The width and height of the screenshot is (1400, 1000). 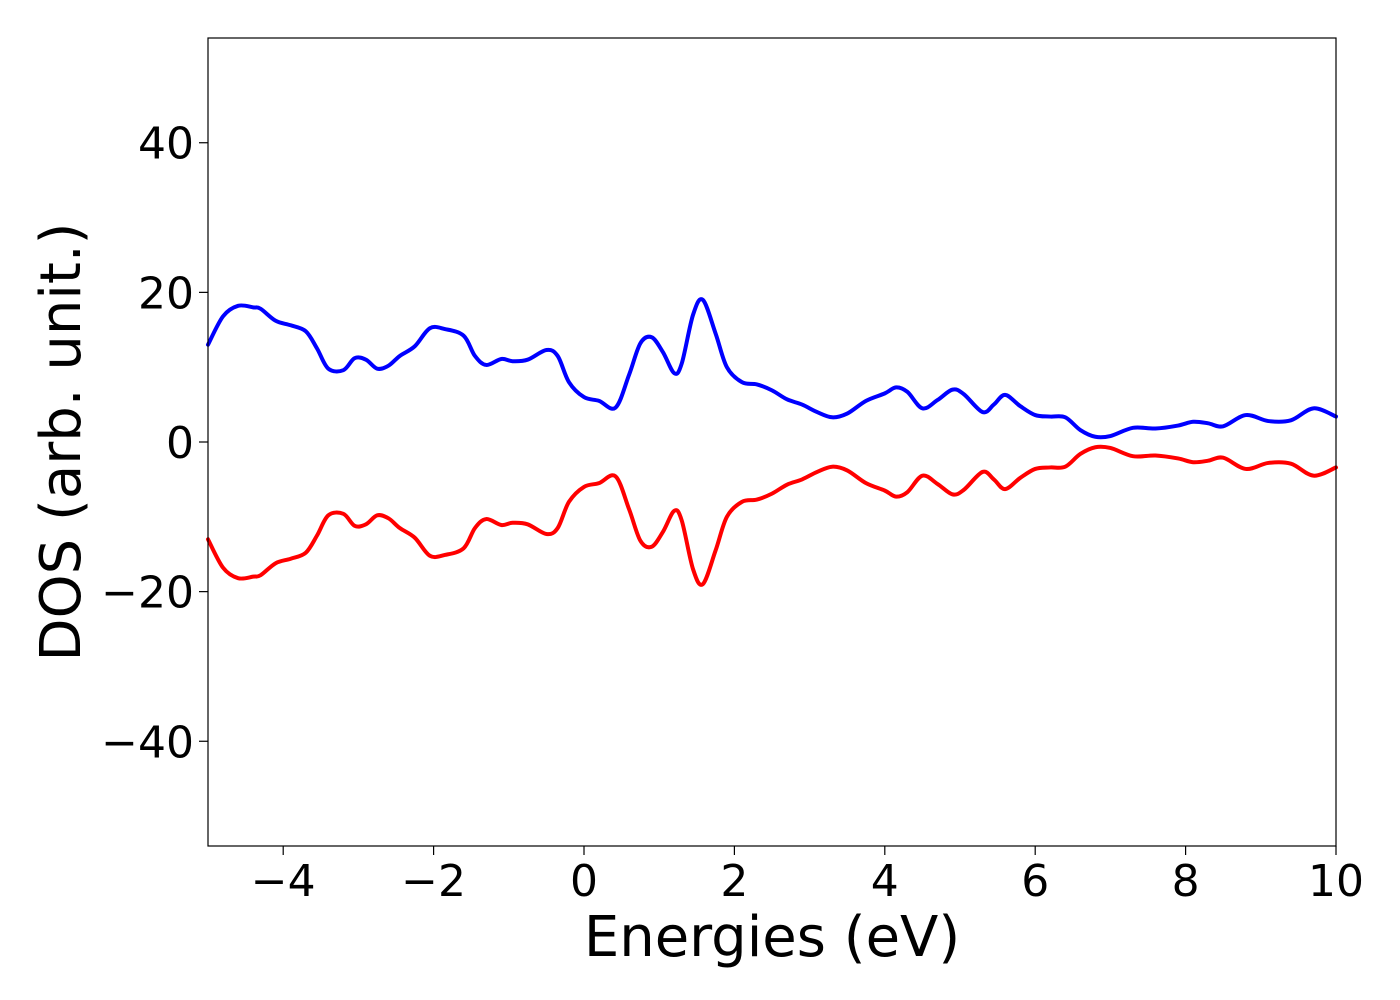 I want to click on x-axis: −4 −2 0 2 4 6 8 10, so click(x=807, y=876).